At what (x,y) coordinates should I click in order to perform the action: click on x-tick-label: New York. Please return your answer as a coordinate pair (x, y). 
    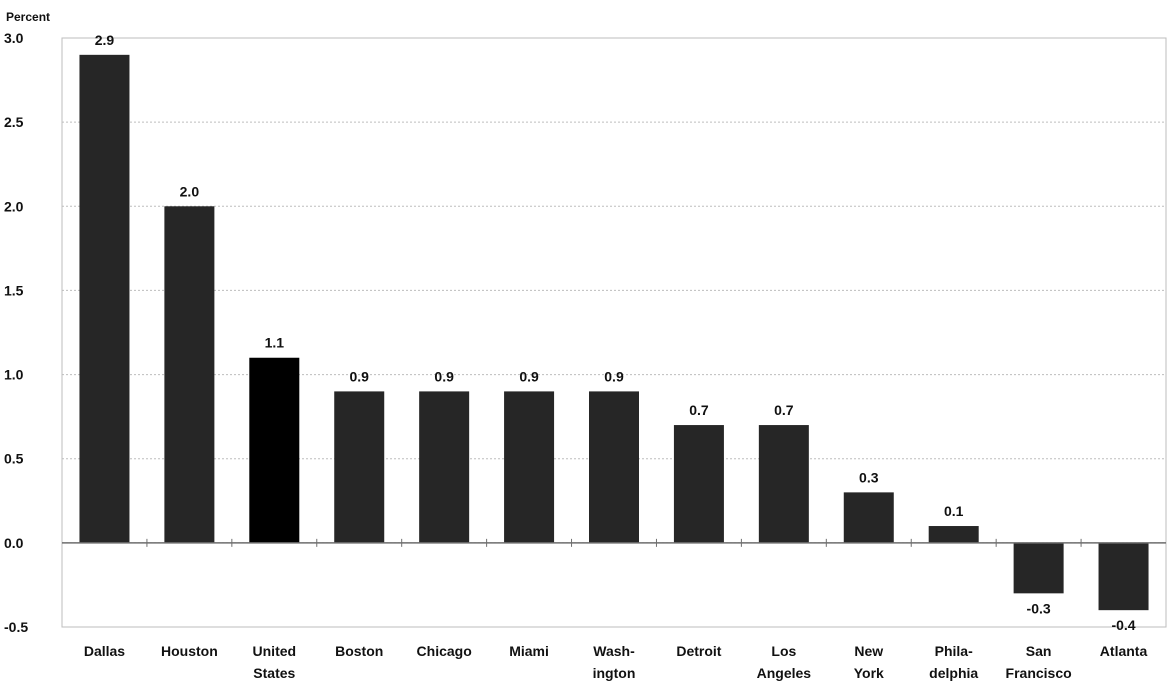
    Looking at the image, I should click on (869, 662).